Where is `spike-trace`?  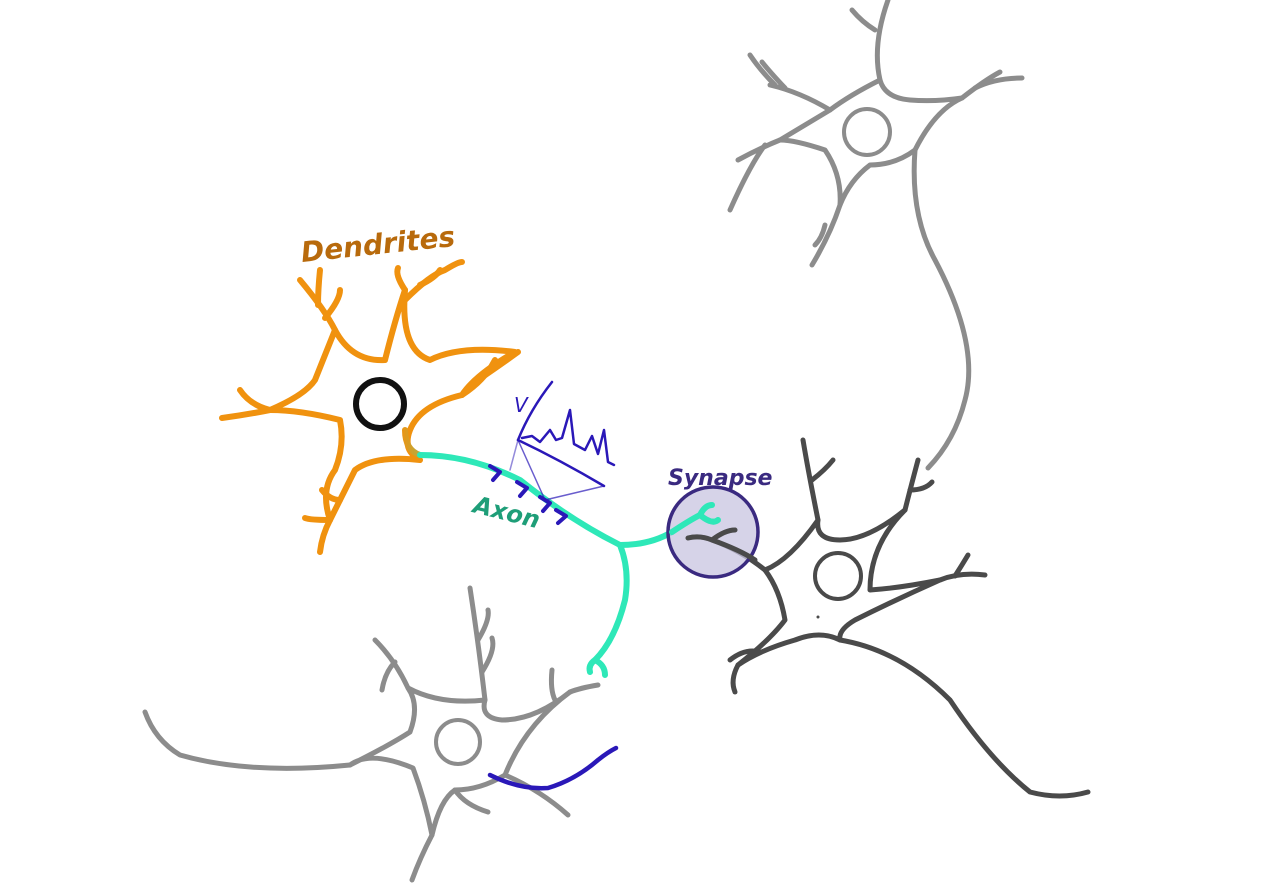 spike-trace is located at coordinates (568, 437).